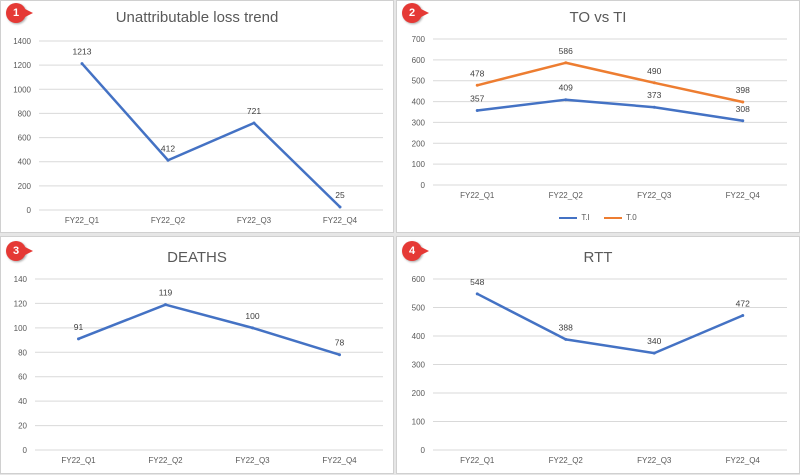 The image size is (800, 475). What do you see at coordinates (566, 88) in the screenshot?
I see `data-label: 409` at bounding box center [566, 88].